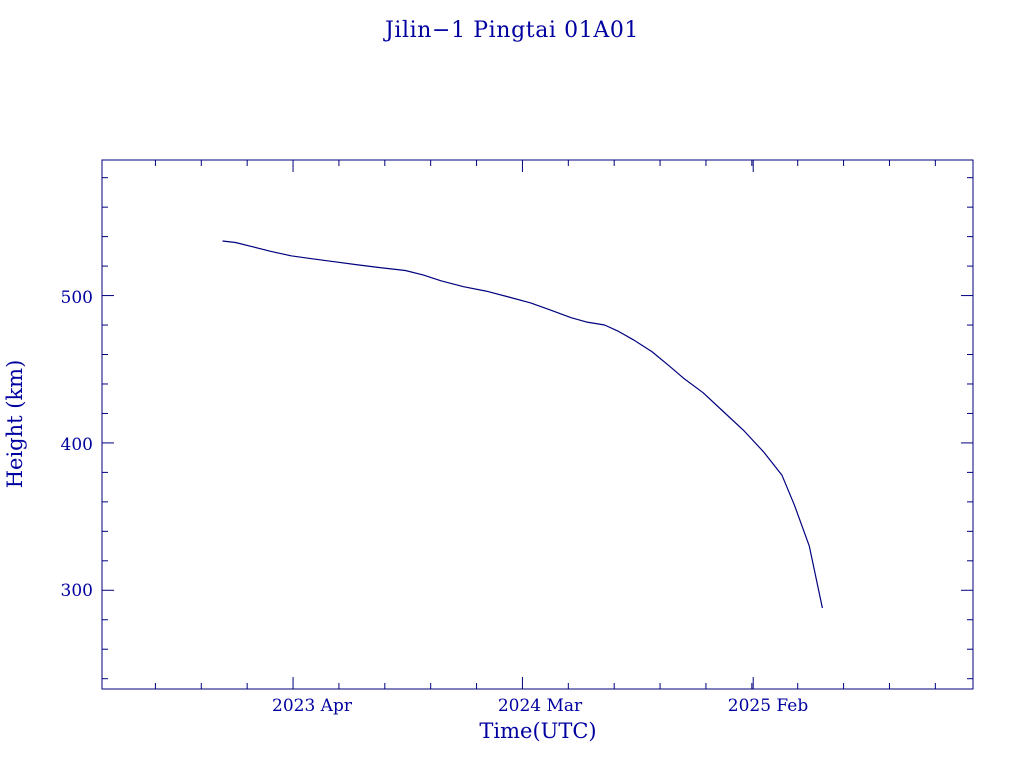  I want to click on chart-title: Jilin−1 Pingtai 01A01, so click(511, 30).